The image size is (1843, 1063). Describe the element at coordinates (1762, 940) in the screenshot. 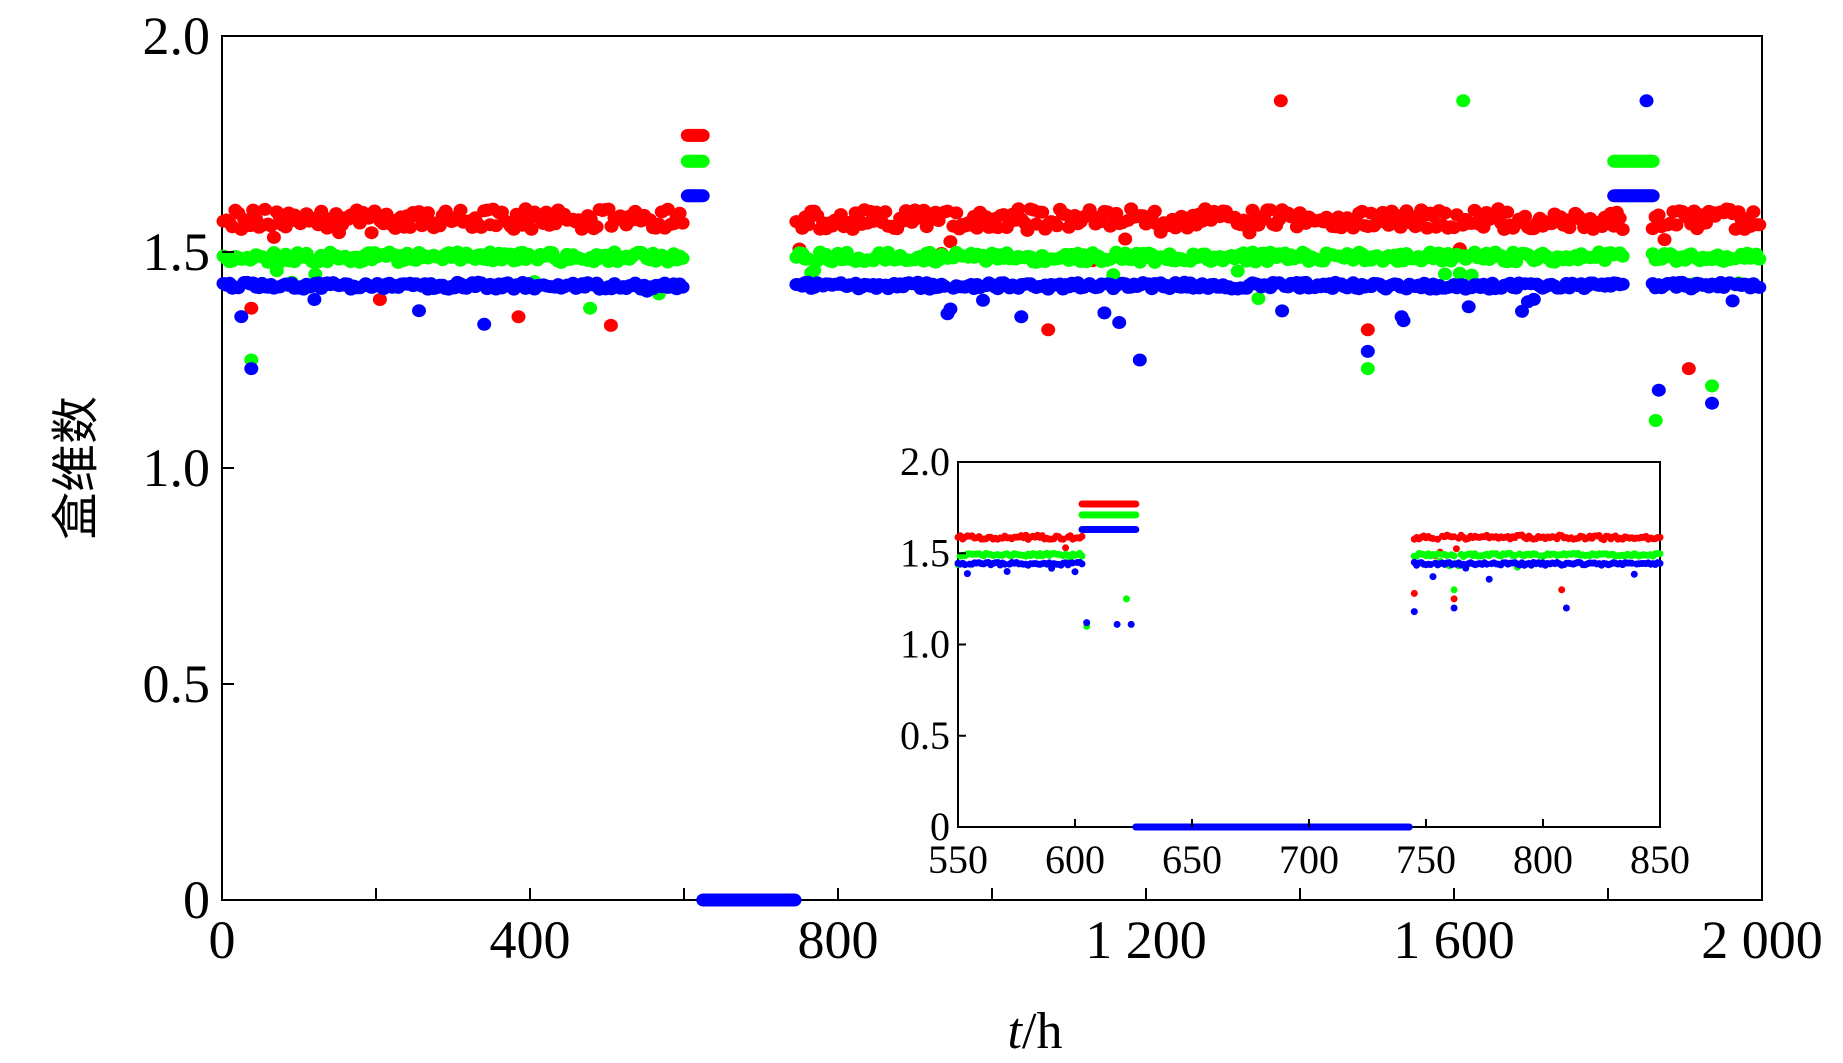

I see `x-tick-label: 2 000` at that location.